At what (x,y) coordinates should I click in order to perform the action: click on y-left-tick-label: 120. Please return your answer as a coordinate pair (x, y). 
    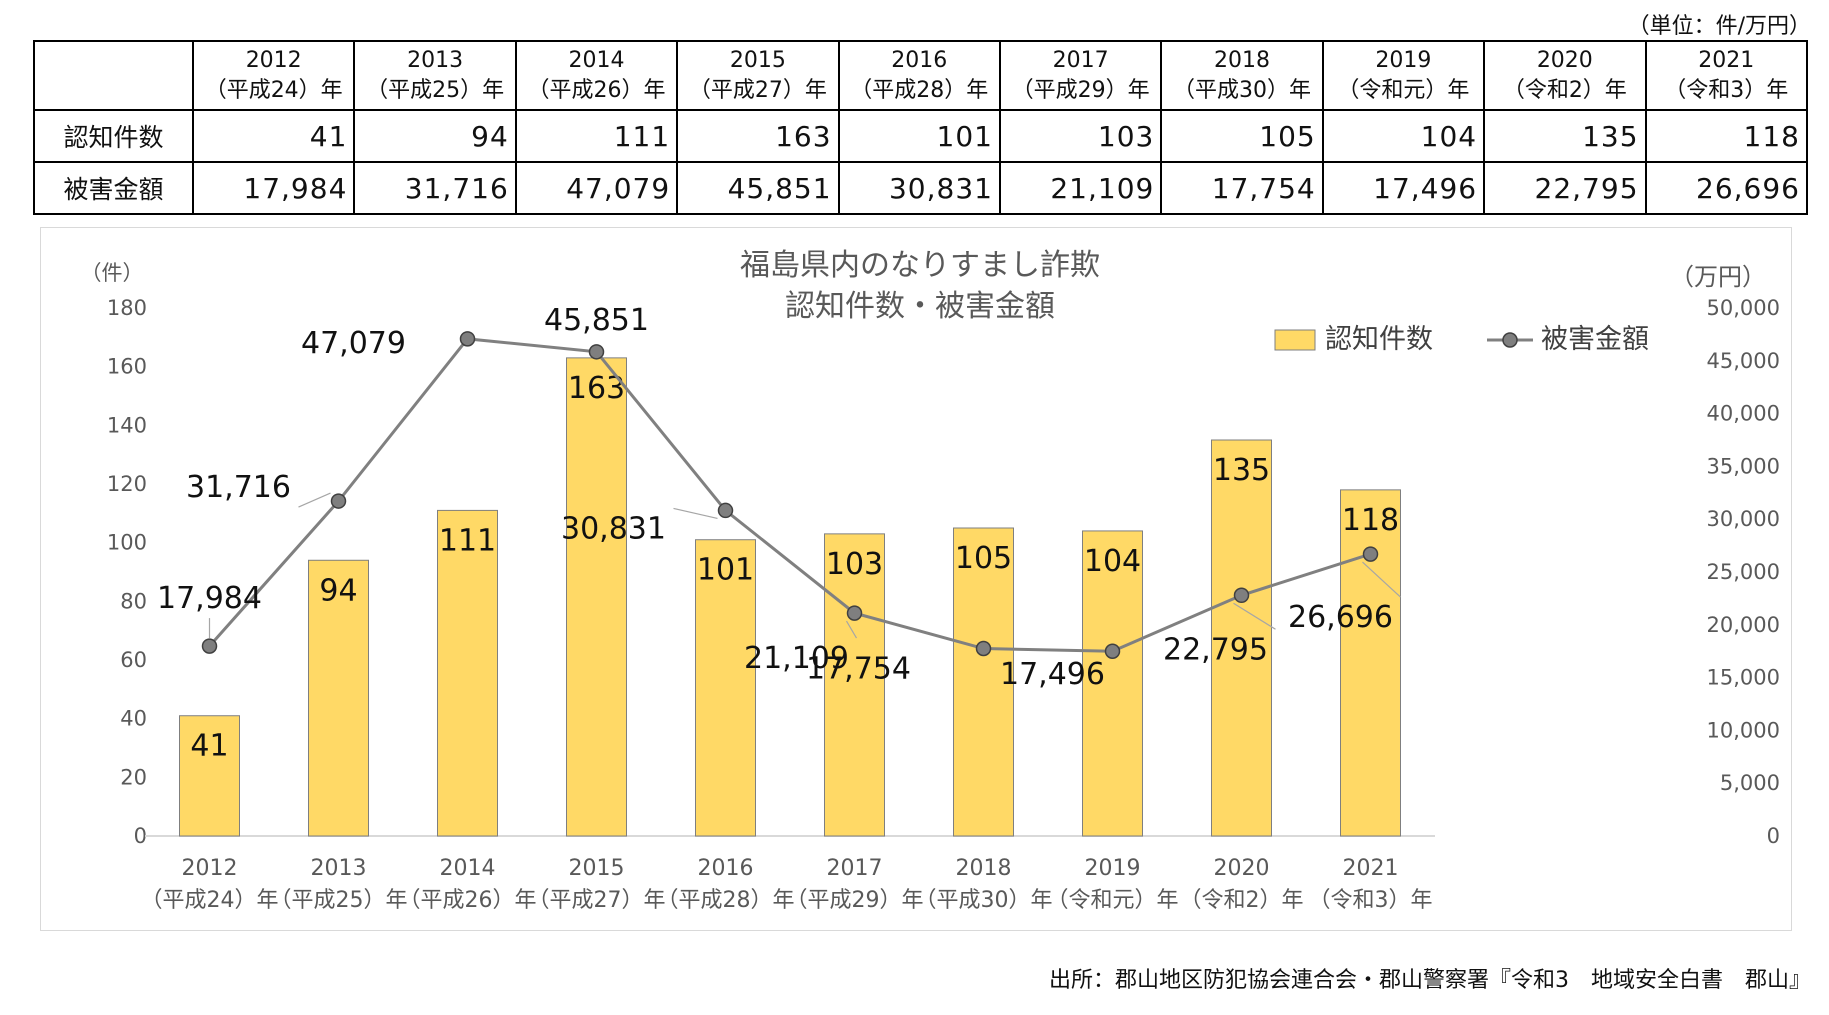
    Looking at the image, I should click on (127, 484).